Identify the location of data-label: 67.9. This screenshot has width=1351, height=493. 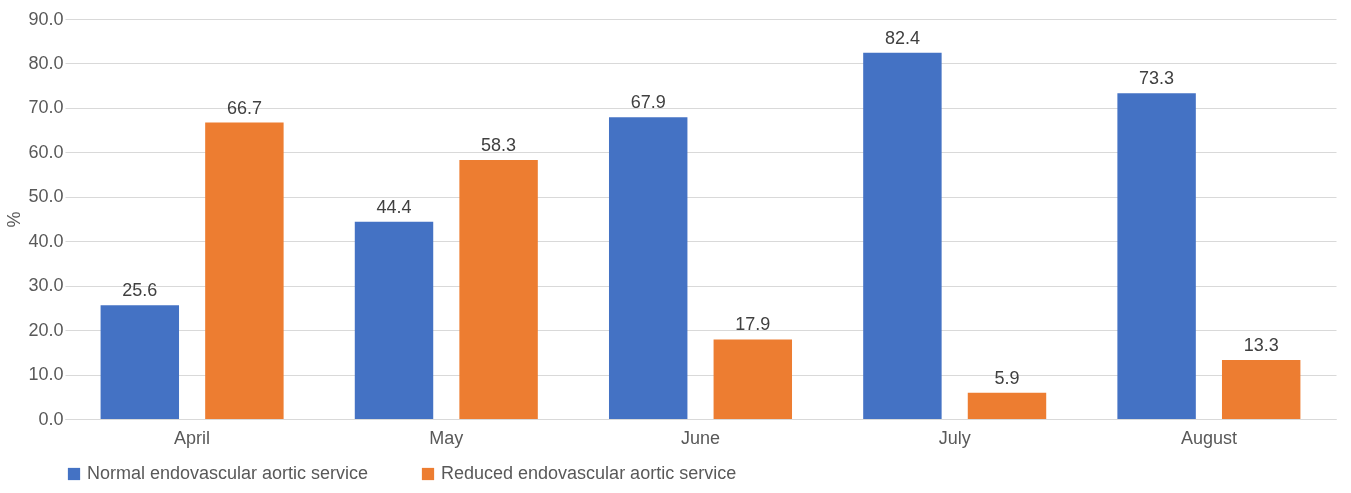
(648, 102).